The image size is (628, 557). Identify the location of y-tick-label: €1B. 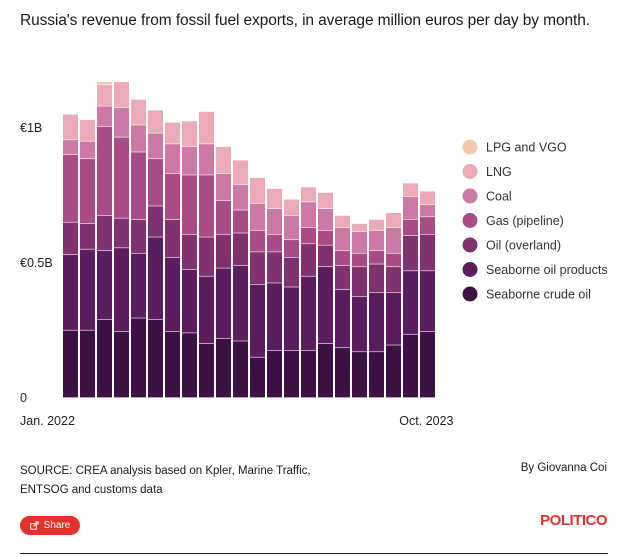
(31, 128).